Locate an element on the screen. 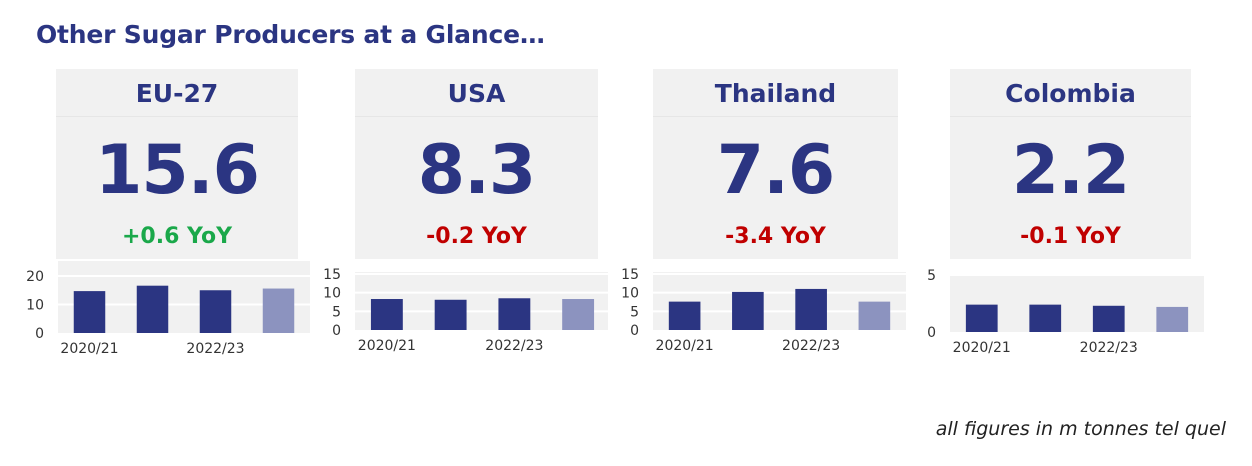 The height and width of the screenshot is (466, 1252). card-thailand: Thailand 7.6 -3.4 YoY is located at coordinates (775, 164).